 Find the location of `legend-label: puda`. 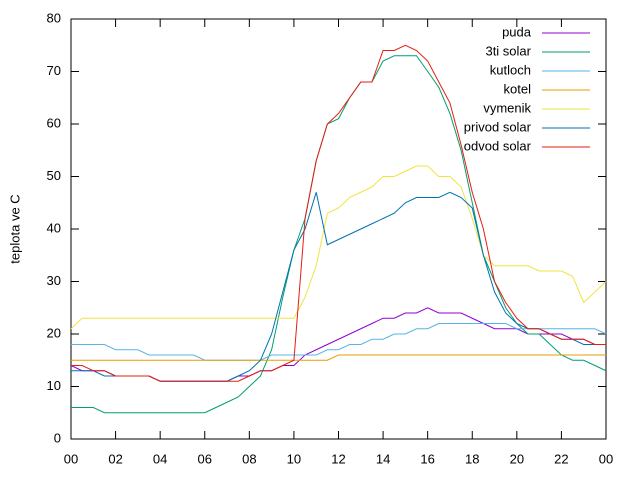

legend-label: puda is located at coordinates (517, 31).